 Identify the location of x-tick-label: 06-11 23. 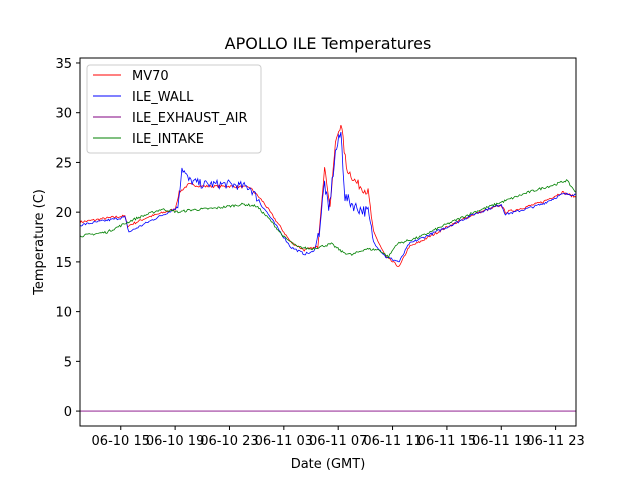
(555, 441).